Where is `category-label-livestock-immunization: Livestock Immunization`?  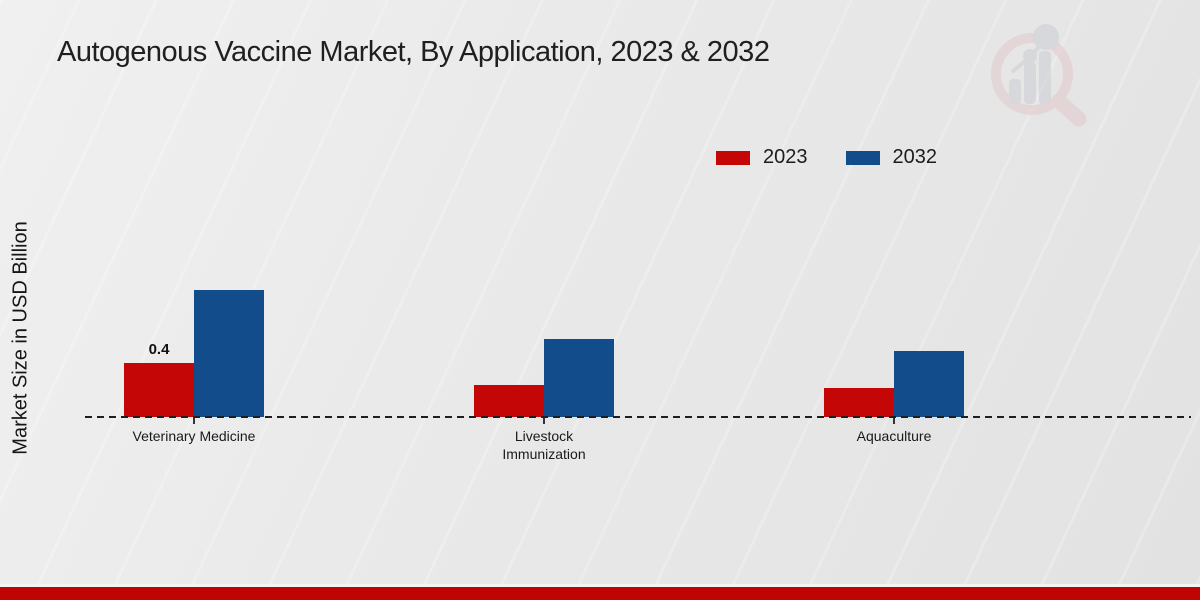
category-label-livestock-immunization: Livestock Immunization is located at coordinates (544, 445).